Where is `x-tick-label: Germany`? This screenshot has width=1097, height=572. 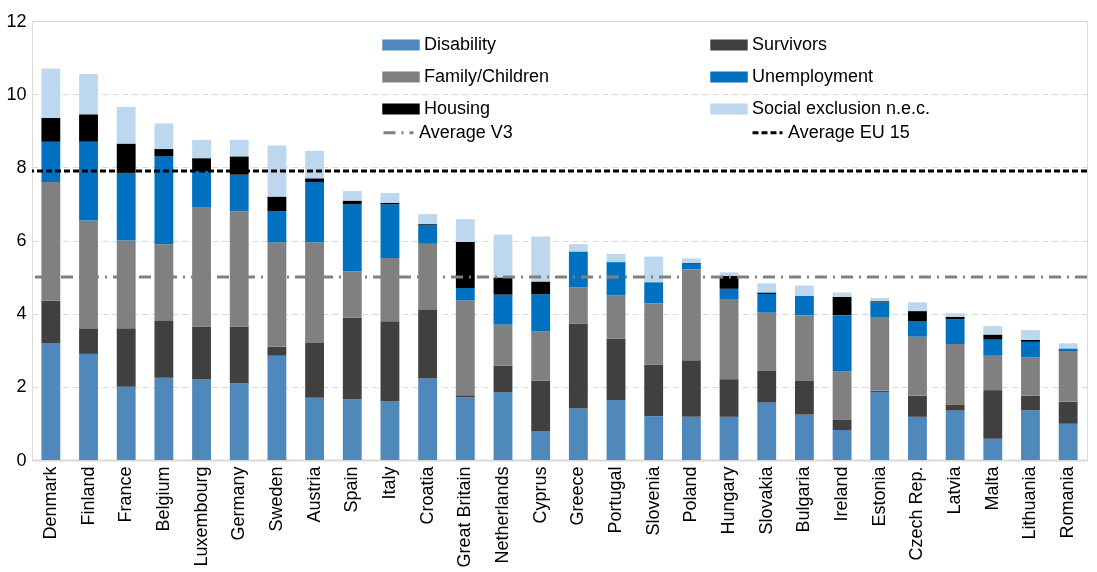
x-tick-label: Germany is located at coordinates (238, 503).